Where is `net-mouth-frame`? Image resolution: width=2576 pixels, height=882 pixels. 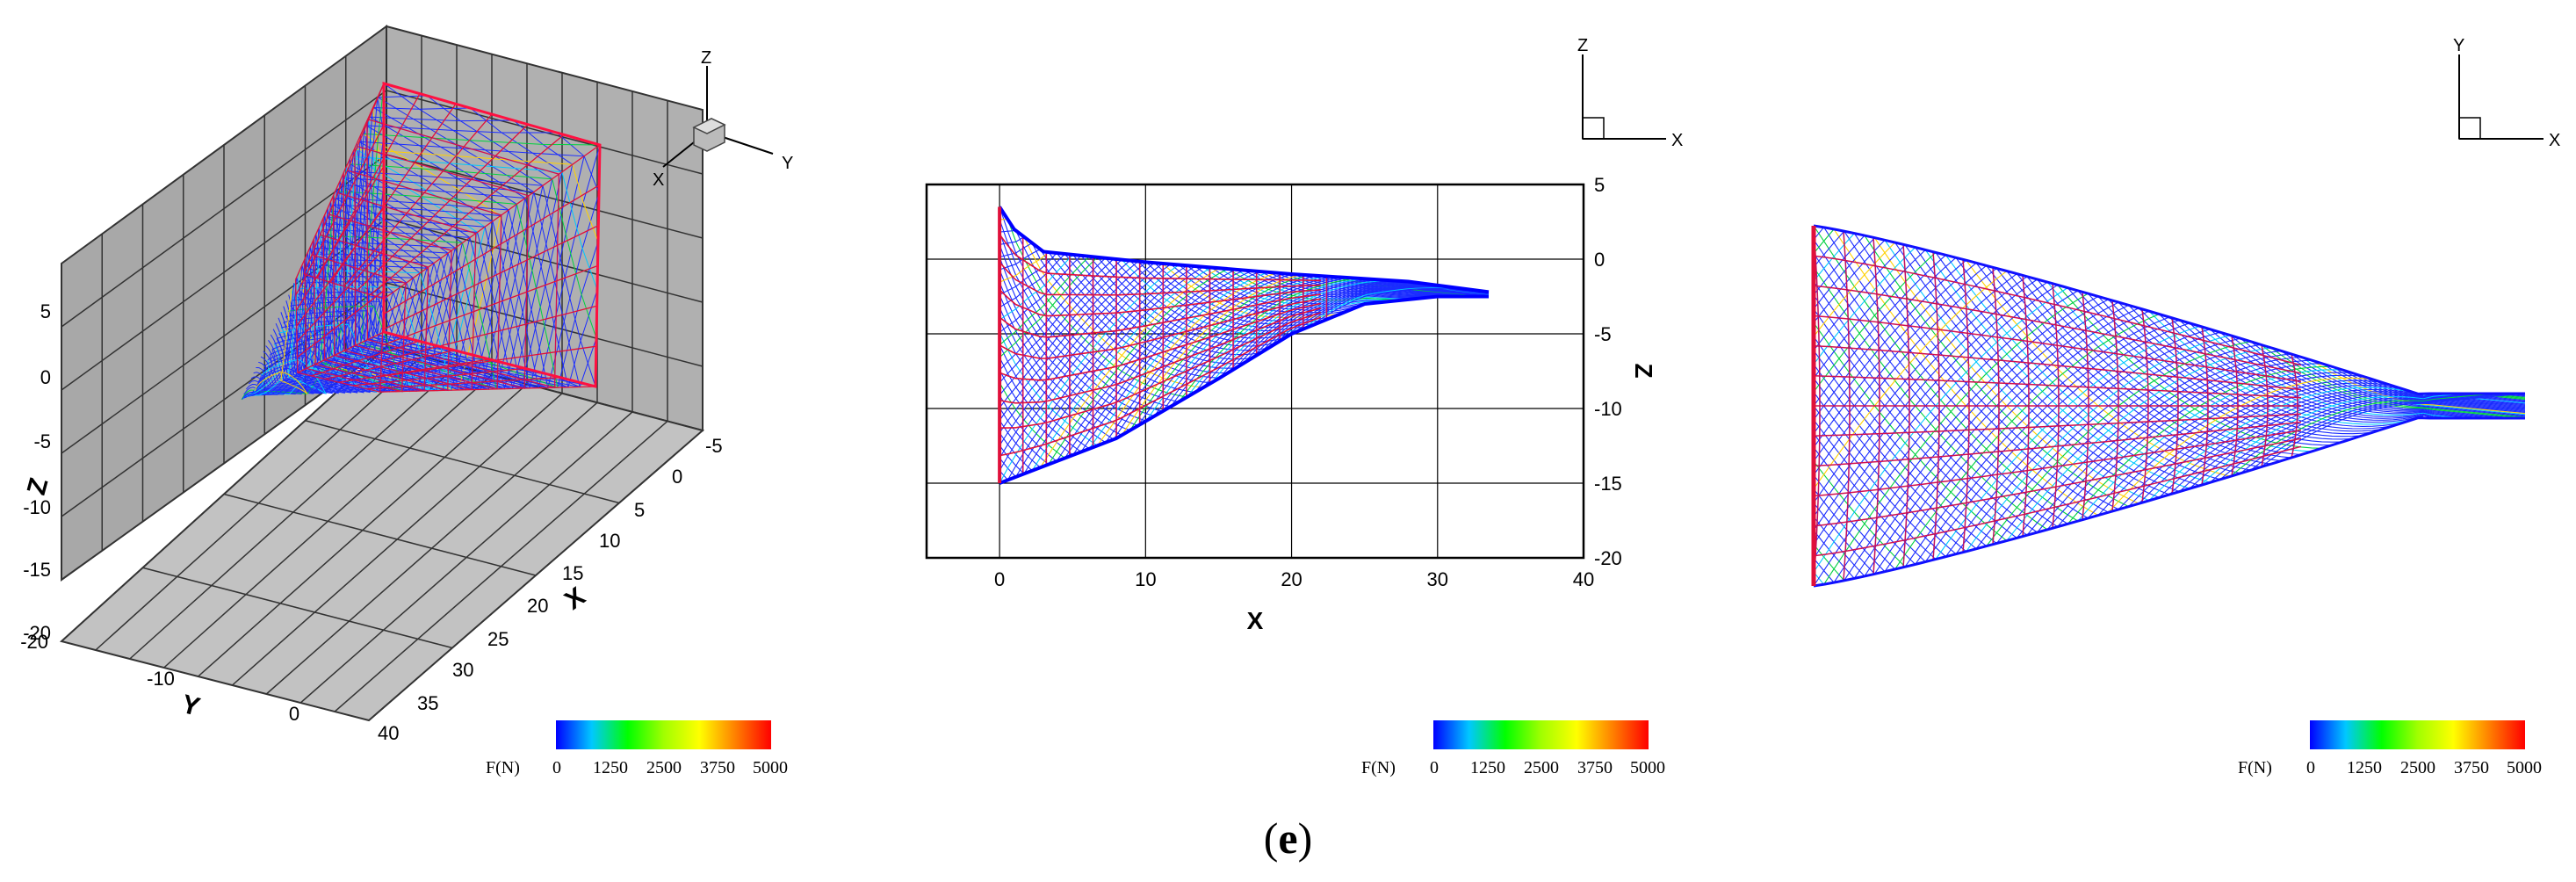
net-mouth-frame is located at coordinates (492, 235).